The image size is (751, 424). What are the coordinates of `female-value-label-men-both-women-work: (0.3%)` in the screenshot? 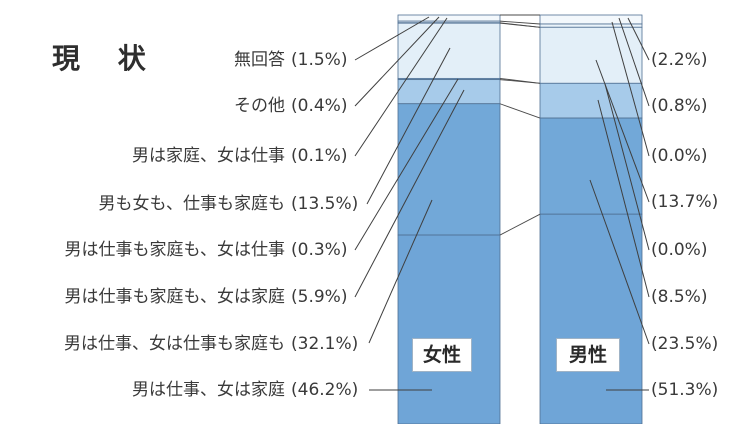 It's located at (319, 250).